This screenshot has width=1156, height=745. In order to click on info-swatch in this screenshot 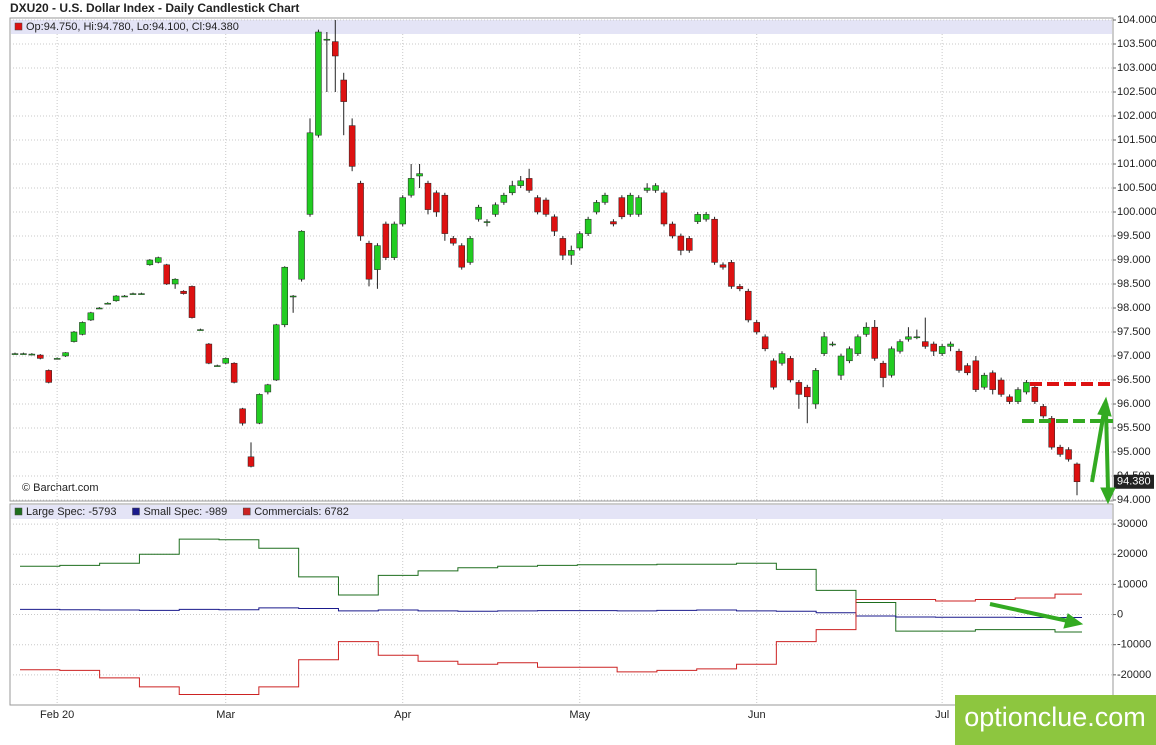, I will do `click(18, 26)`.